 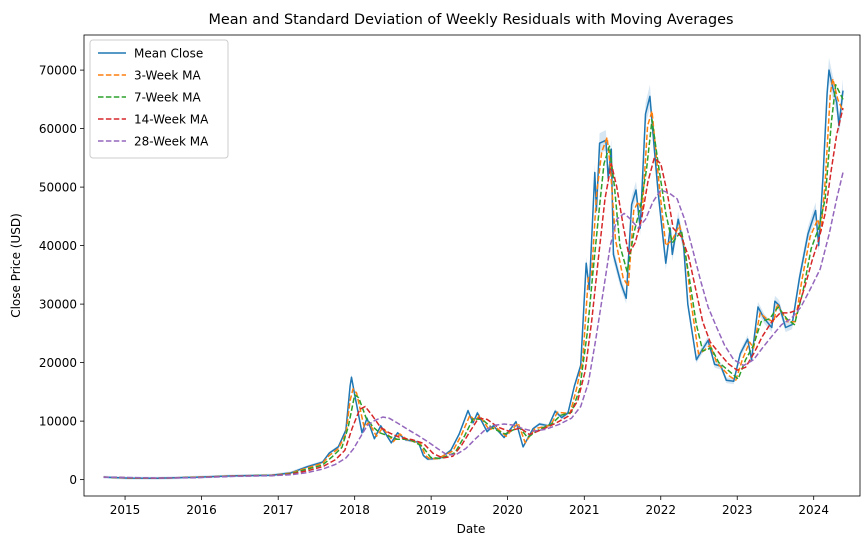 What do you see at coordinates (125, 510) in the screenshot?
I see `x-tick-label: 2015` at bounding box center [125, 510].